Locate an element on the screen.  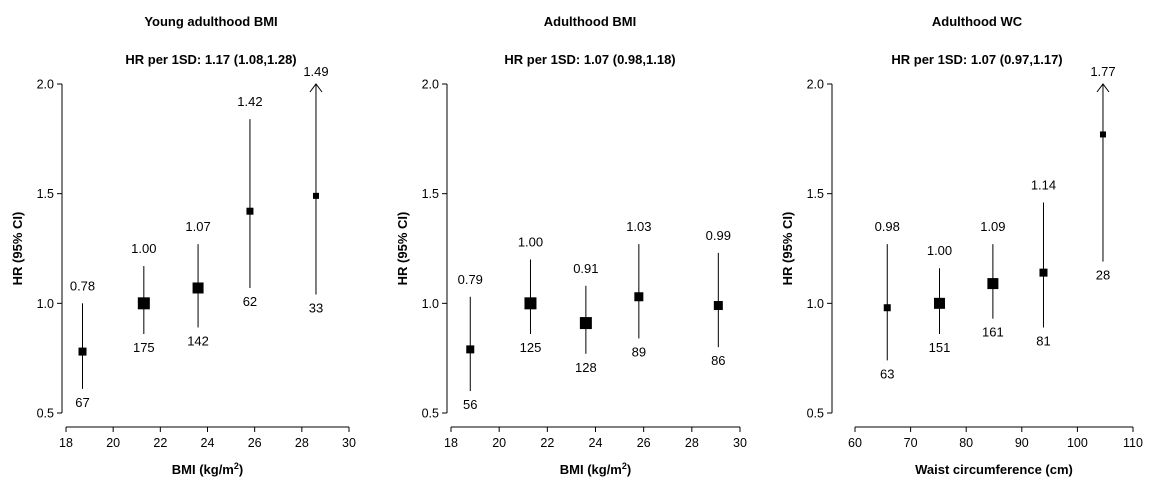
hr-label: 1.07 is located at coordinates (197, 226).